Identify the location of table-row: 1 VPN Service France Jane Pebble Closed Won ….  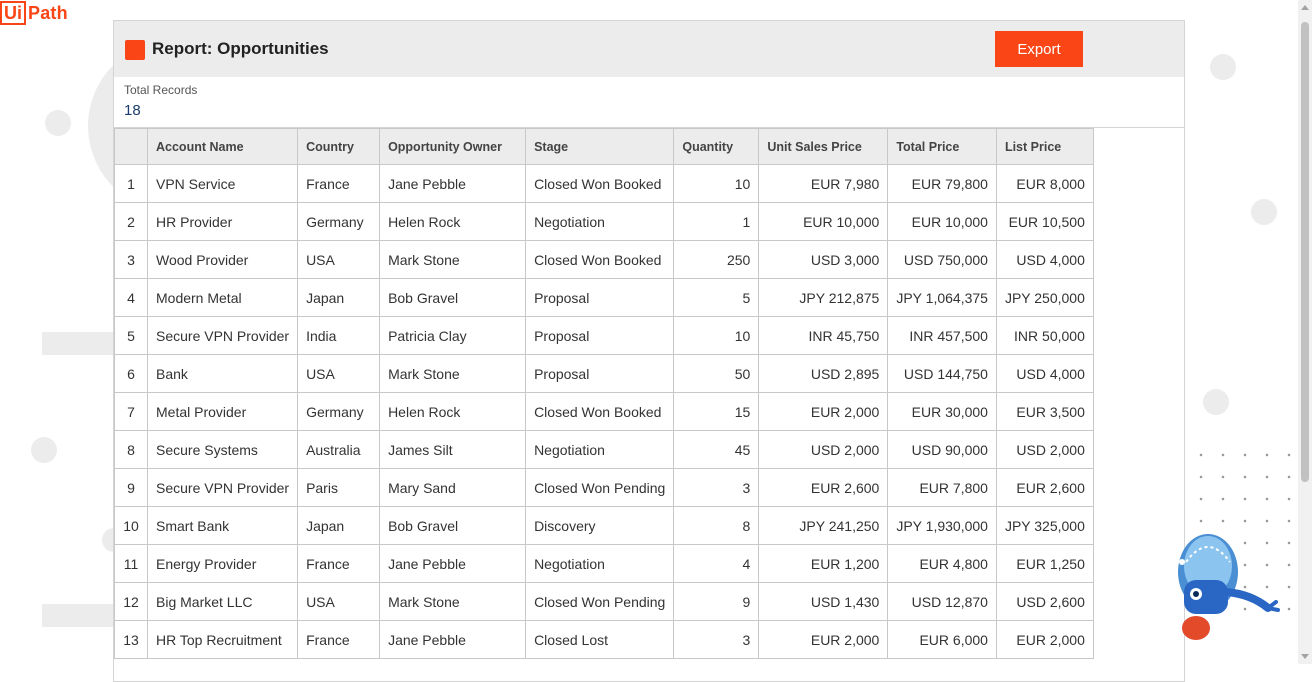
(604, 183).